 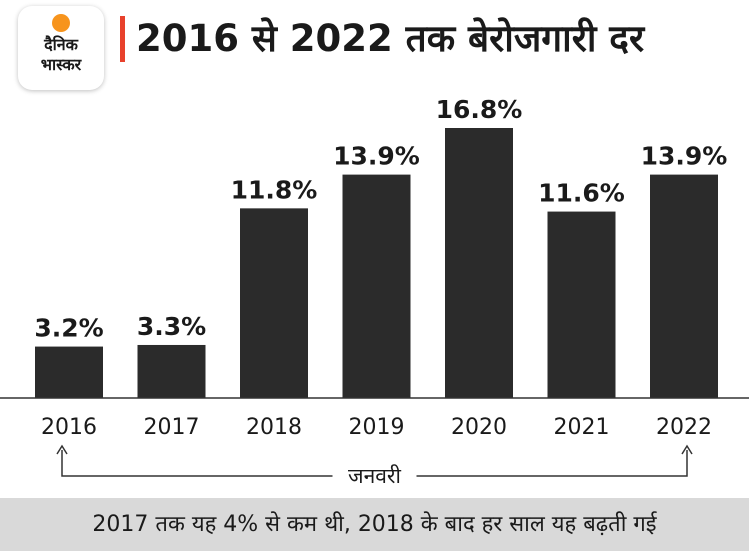 I want to click on value-label-2022: 13.9%, so click(x=684, y=156).